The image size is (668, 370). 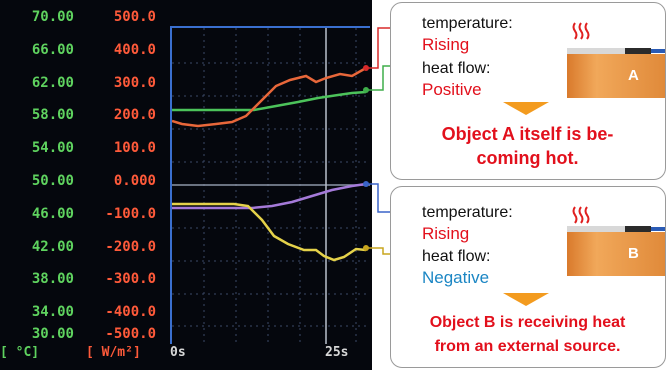 What do you see at coordinates (178, 352) in the screenshot?
I see `time-tick: 0s` at bounding box center [178, 352].